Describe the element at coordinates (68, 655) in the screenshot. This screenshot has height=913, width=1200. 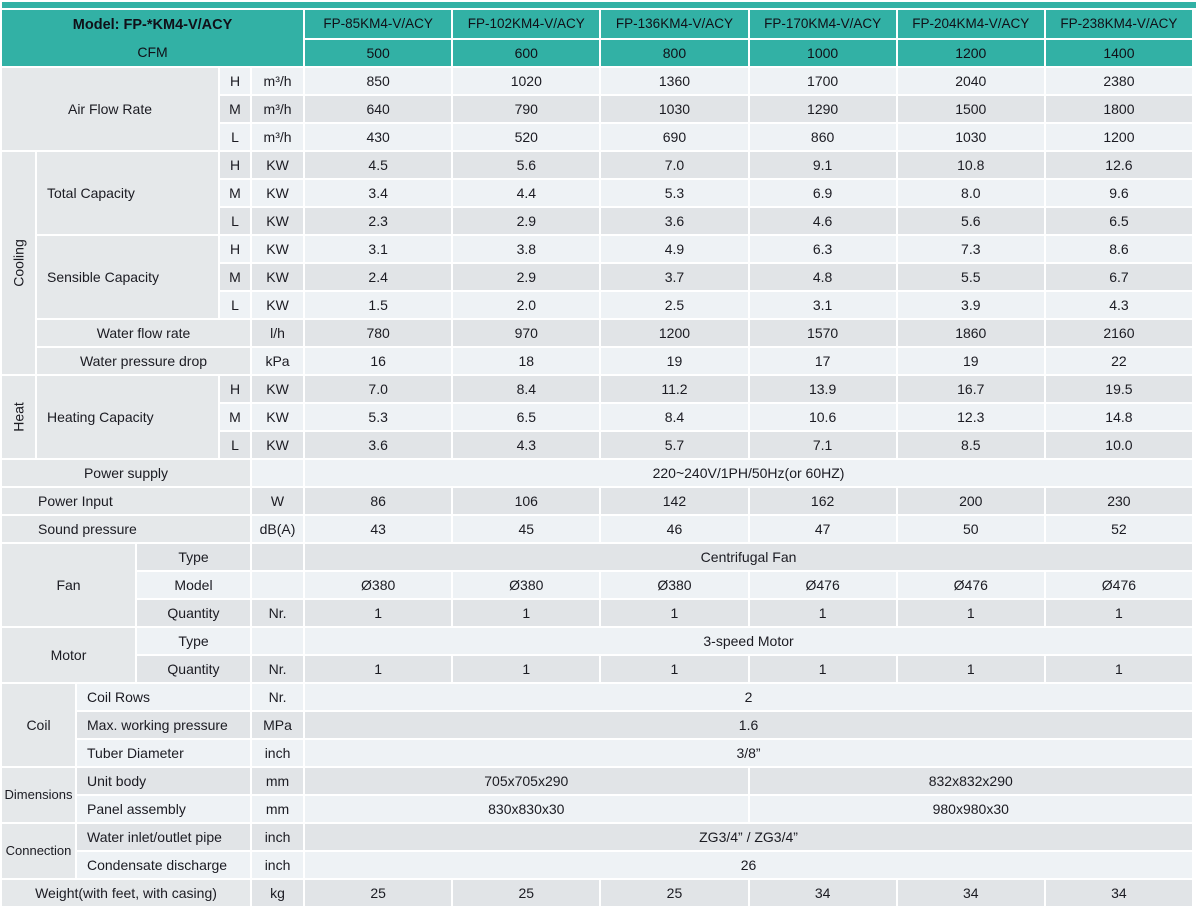
I see `section-label-motor: Motor` at that location.